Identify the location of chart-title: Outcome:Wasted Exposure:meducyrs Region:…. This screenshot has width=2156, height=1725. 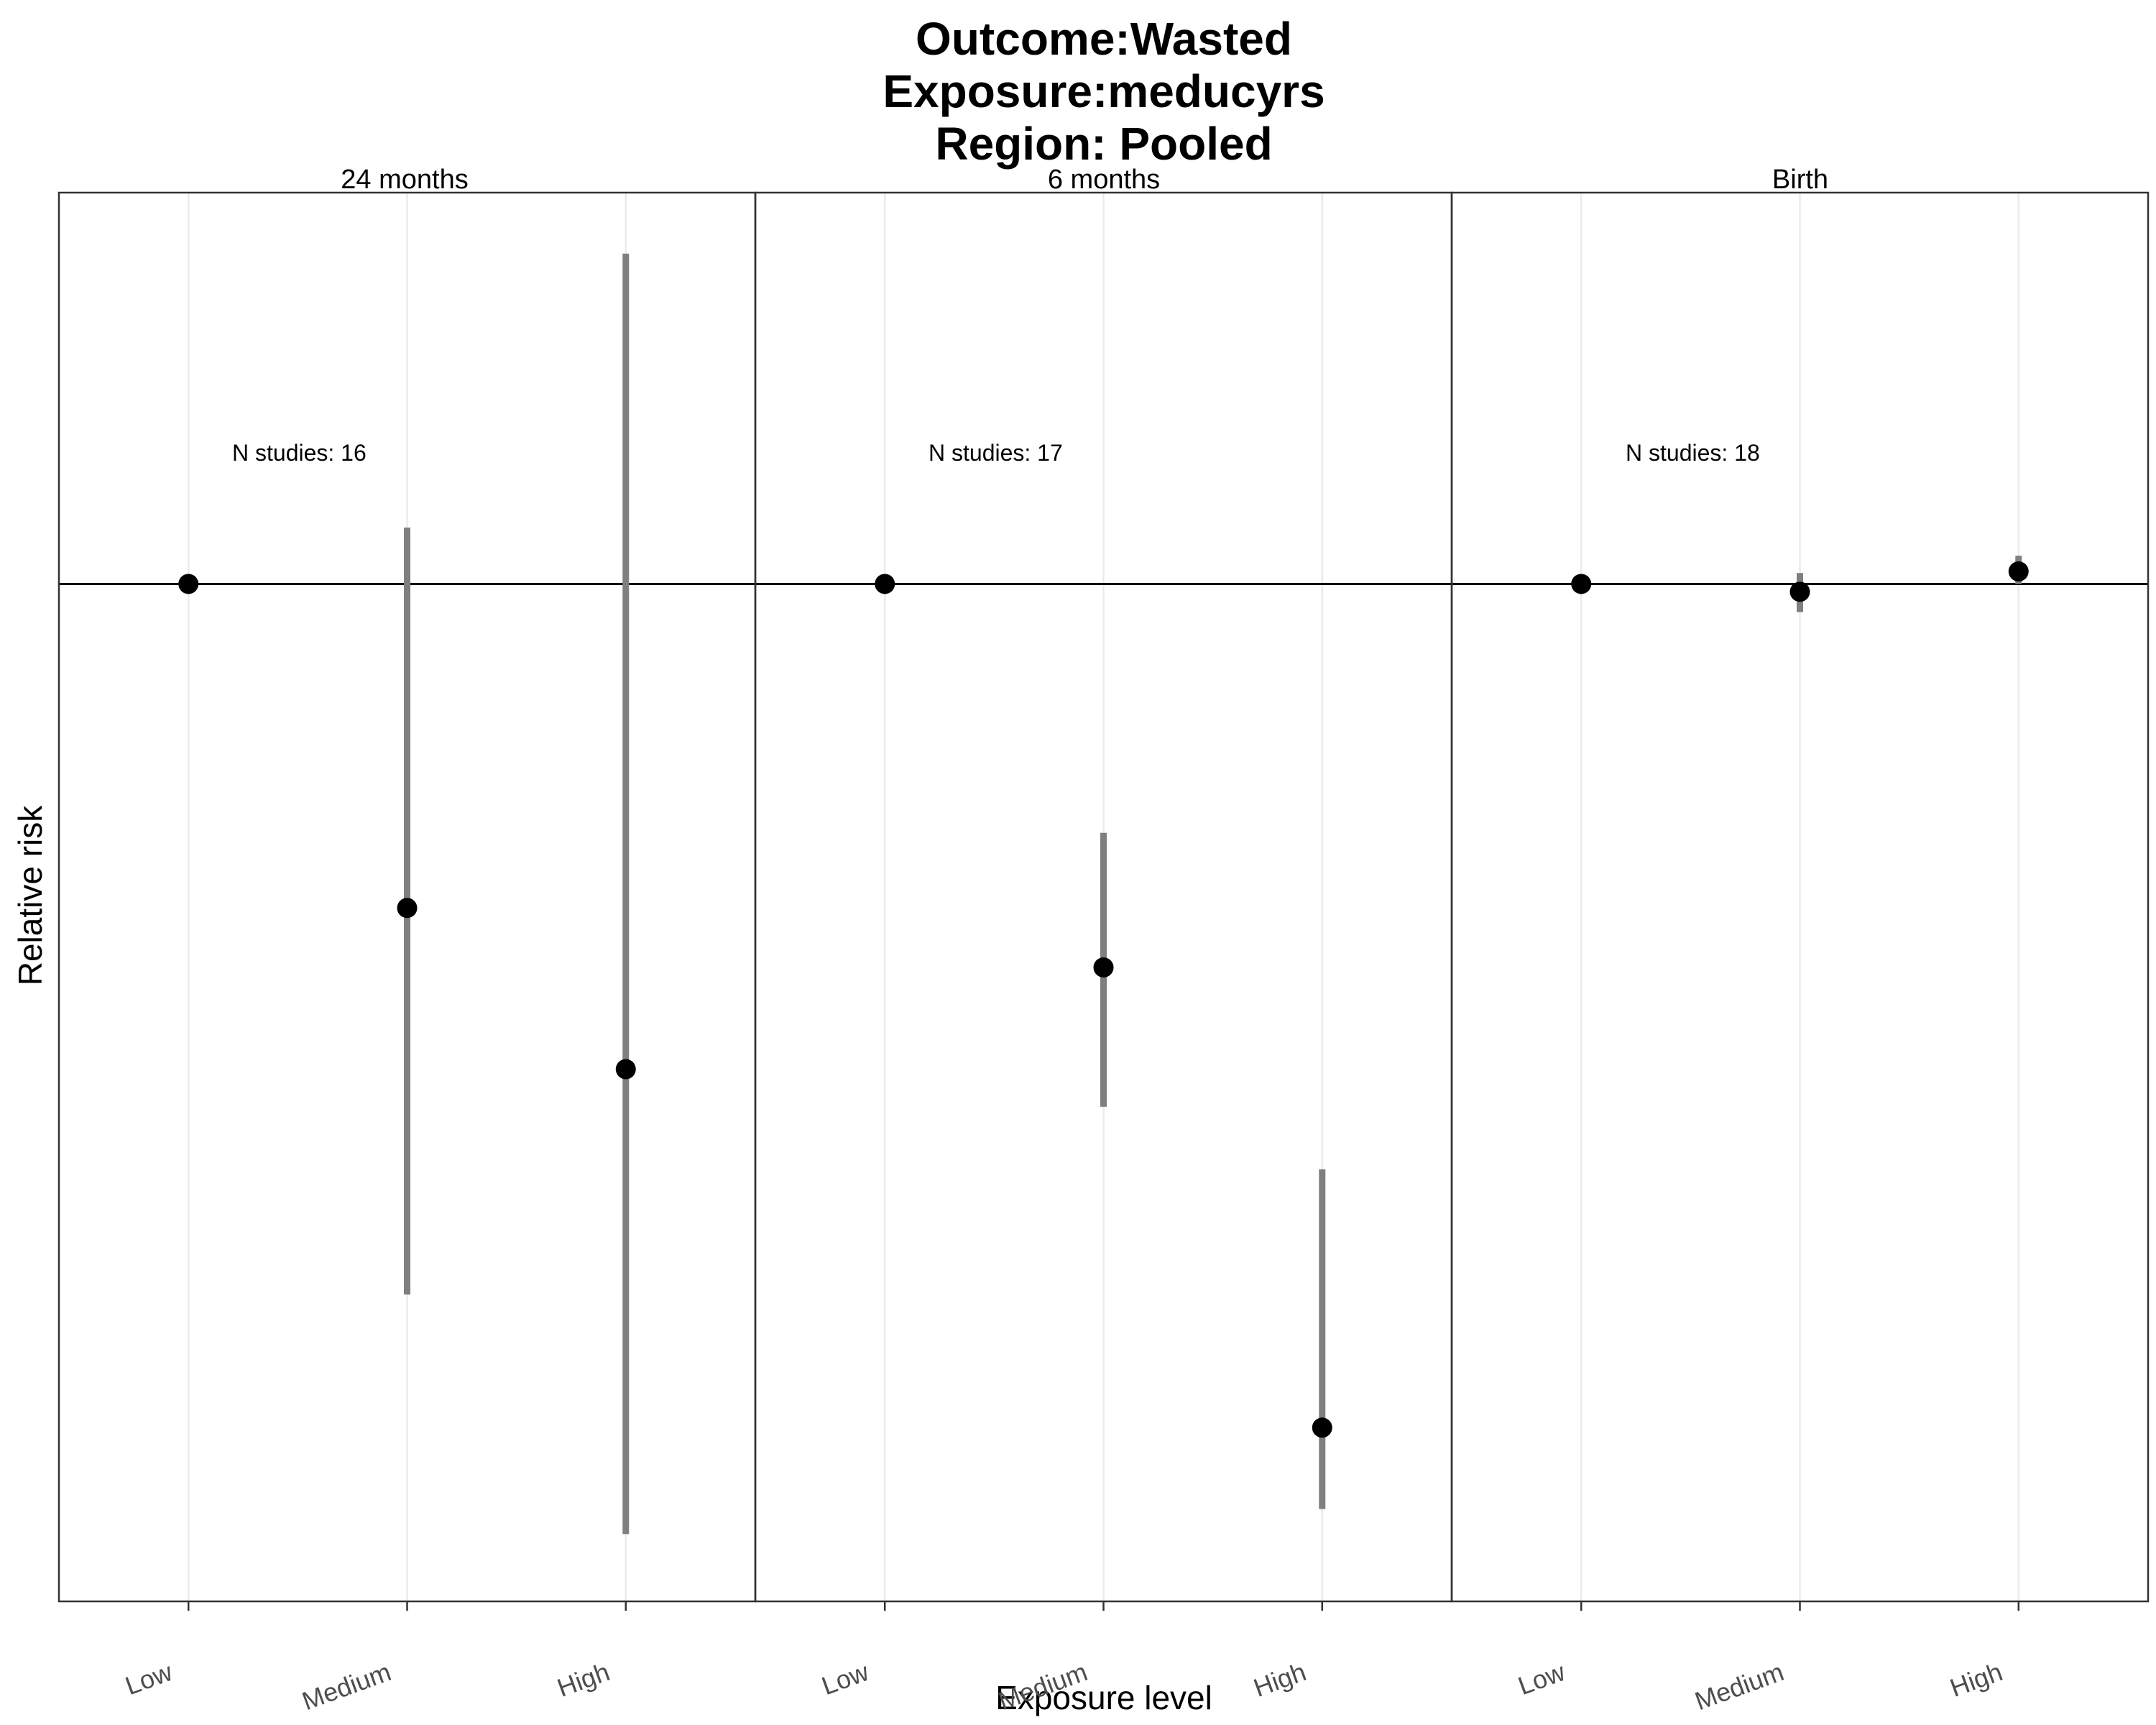
(1104, 91).